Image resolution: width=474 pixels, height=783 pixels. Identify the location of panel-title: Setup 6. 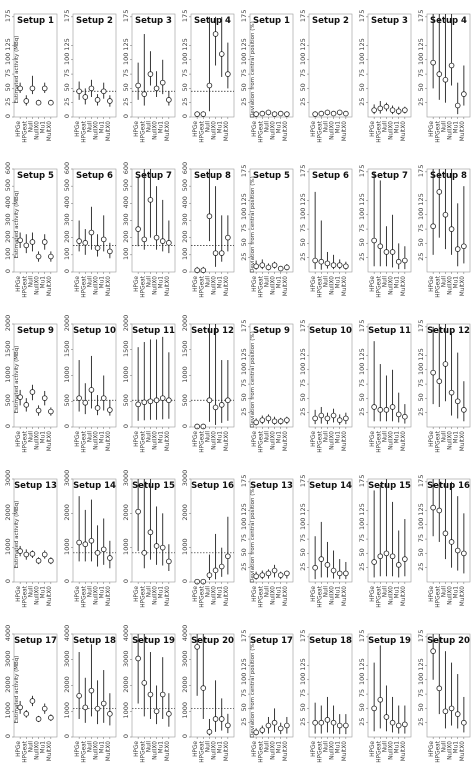
(94, 176).